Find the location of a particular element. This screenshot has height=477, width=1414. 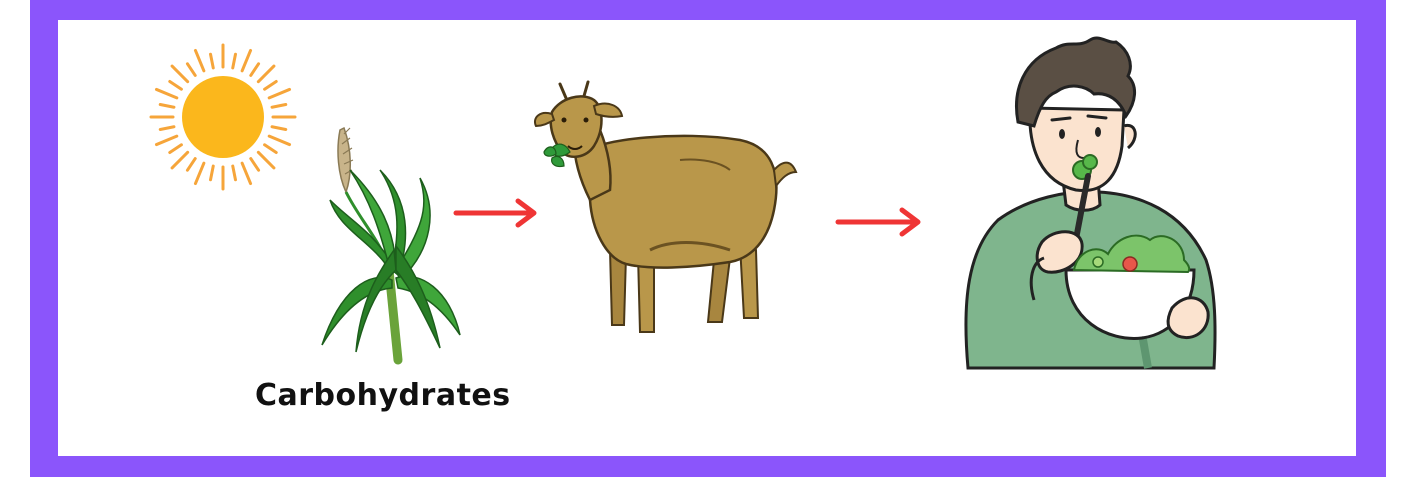

arrow-grass-to-goat is located at coordinates (495, 213).